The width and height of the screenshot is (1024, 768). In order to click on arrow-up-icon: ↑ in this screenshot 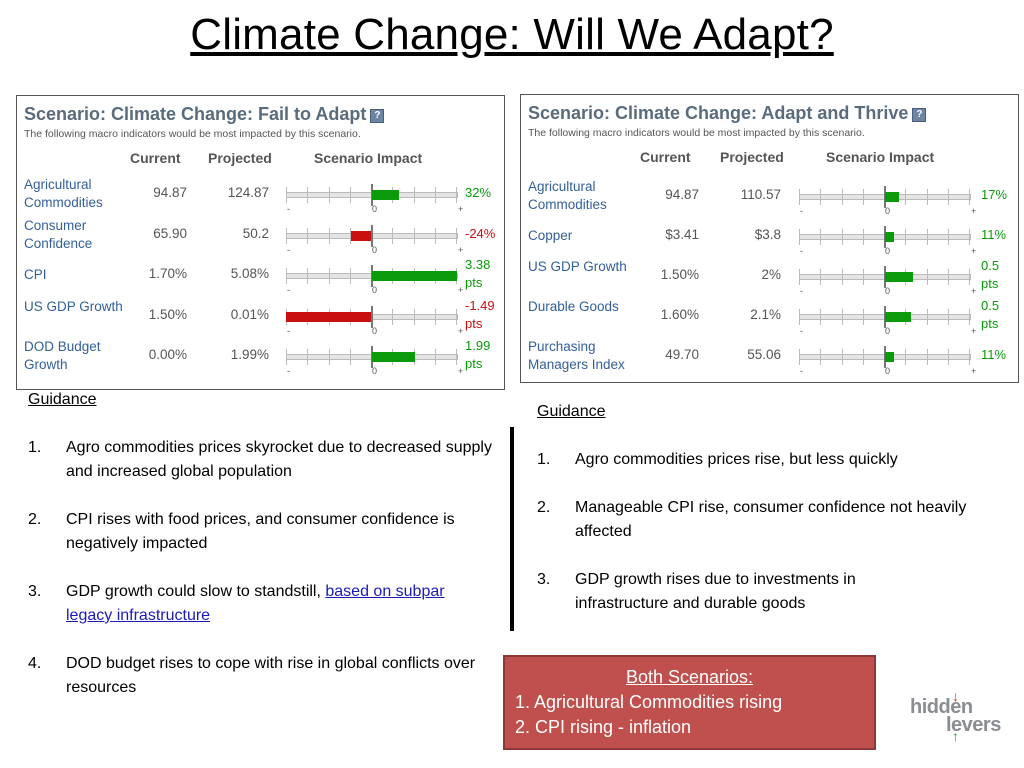, I will do `click(955, 736)`.